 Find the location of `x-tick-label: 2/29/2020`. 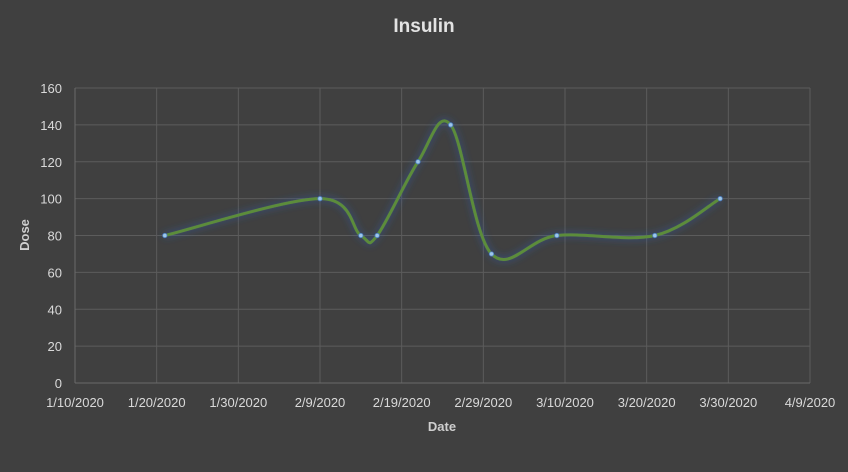

x-tick-label: 2/29/2020 is located at coordinates (483, 402).